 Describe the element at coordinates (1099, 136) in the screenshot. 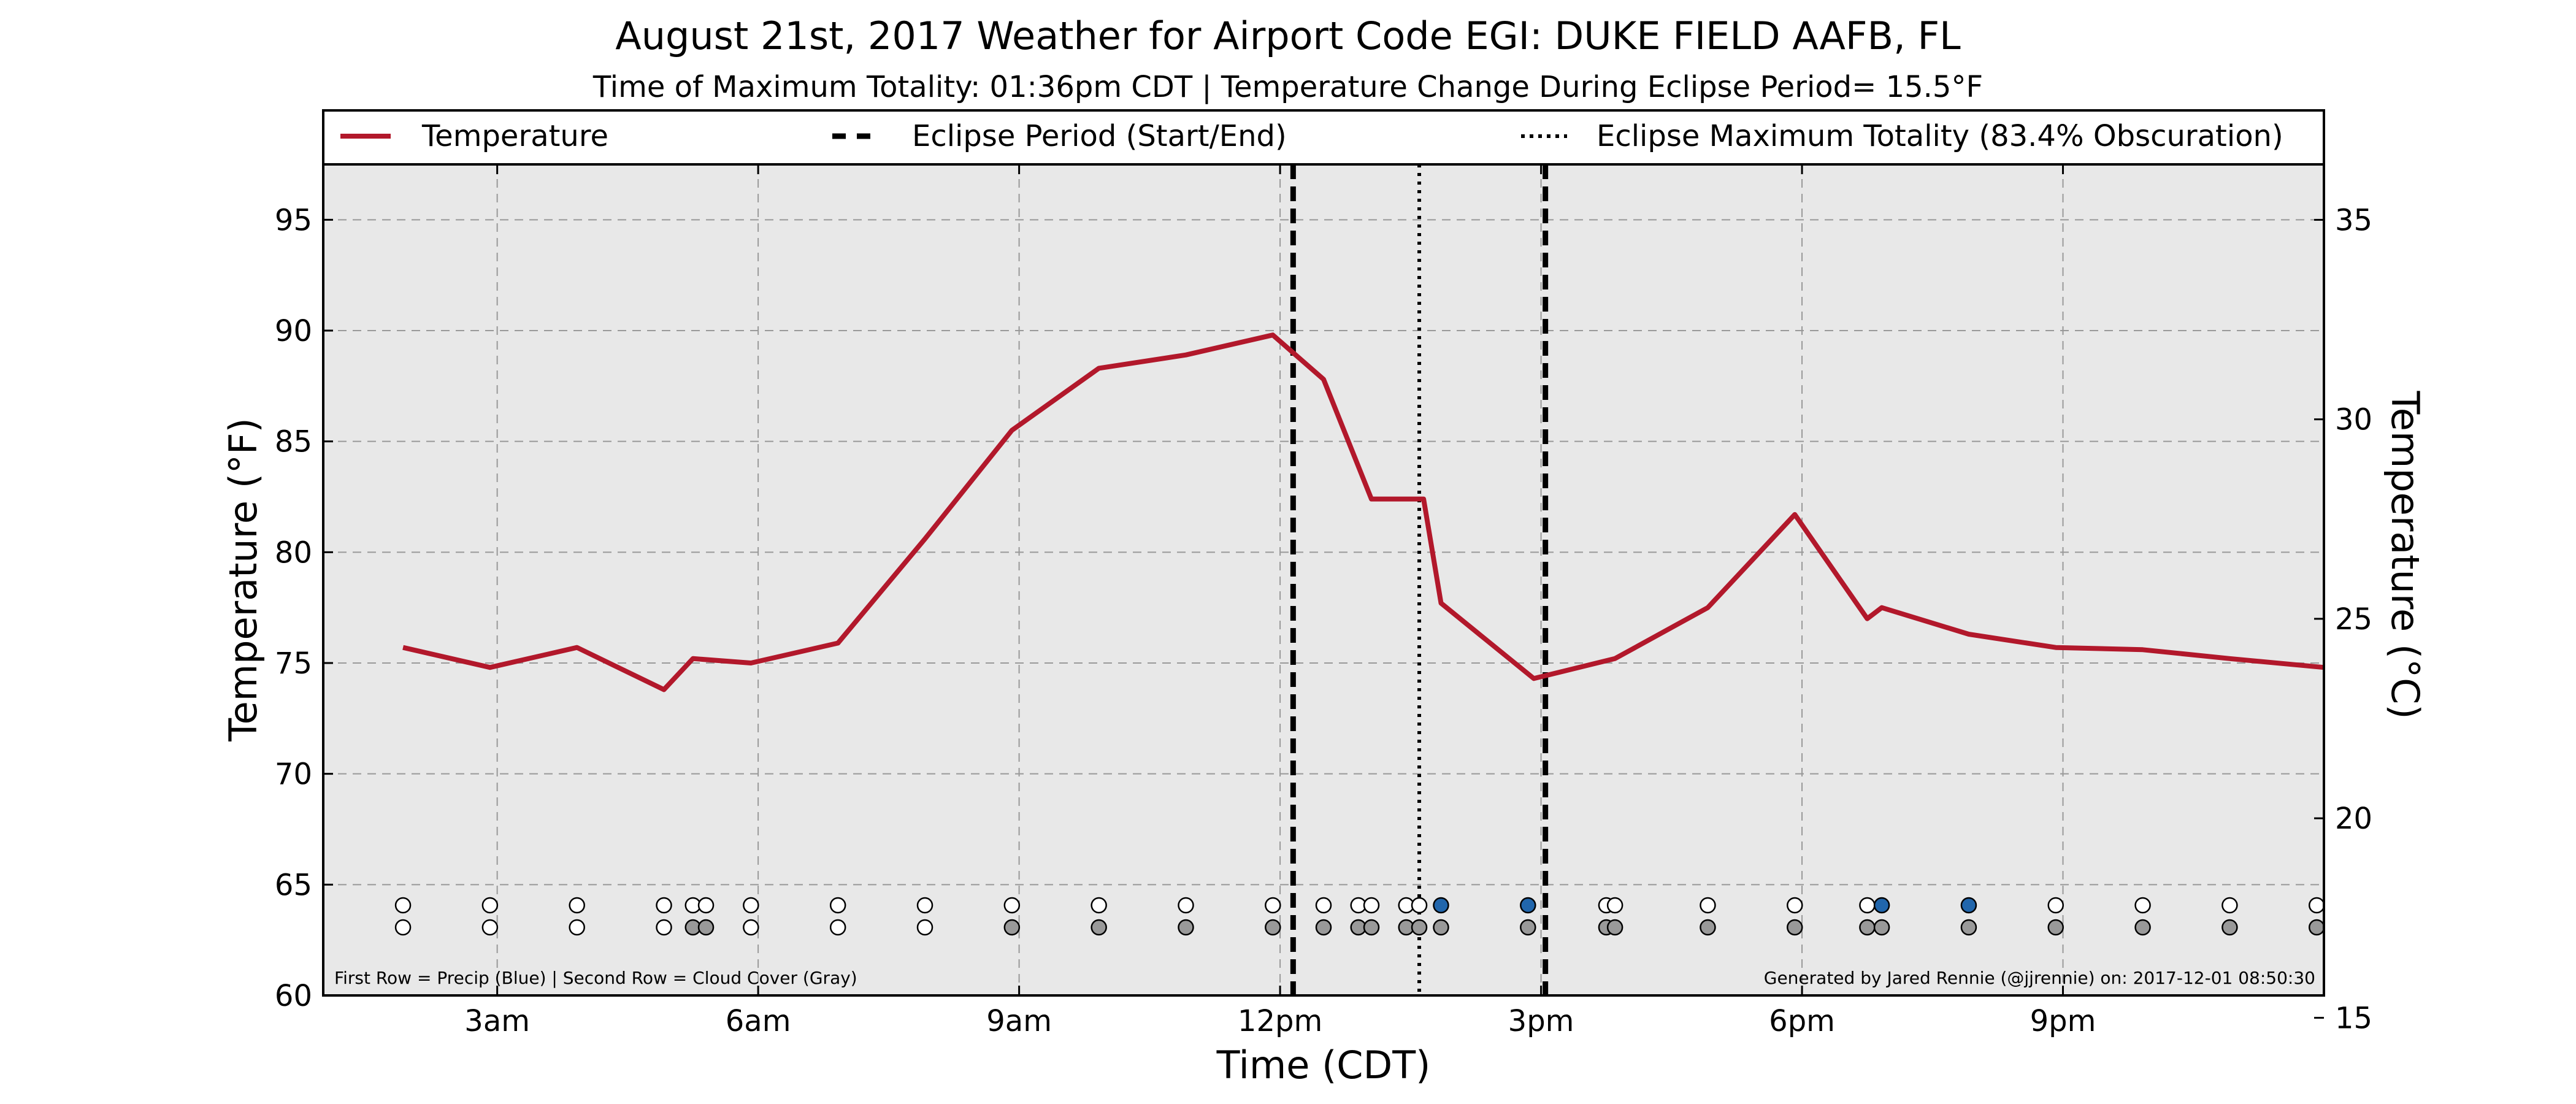

I see `legend-label-eclipse-period: Eclipse Period (Start/End)` at that location.